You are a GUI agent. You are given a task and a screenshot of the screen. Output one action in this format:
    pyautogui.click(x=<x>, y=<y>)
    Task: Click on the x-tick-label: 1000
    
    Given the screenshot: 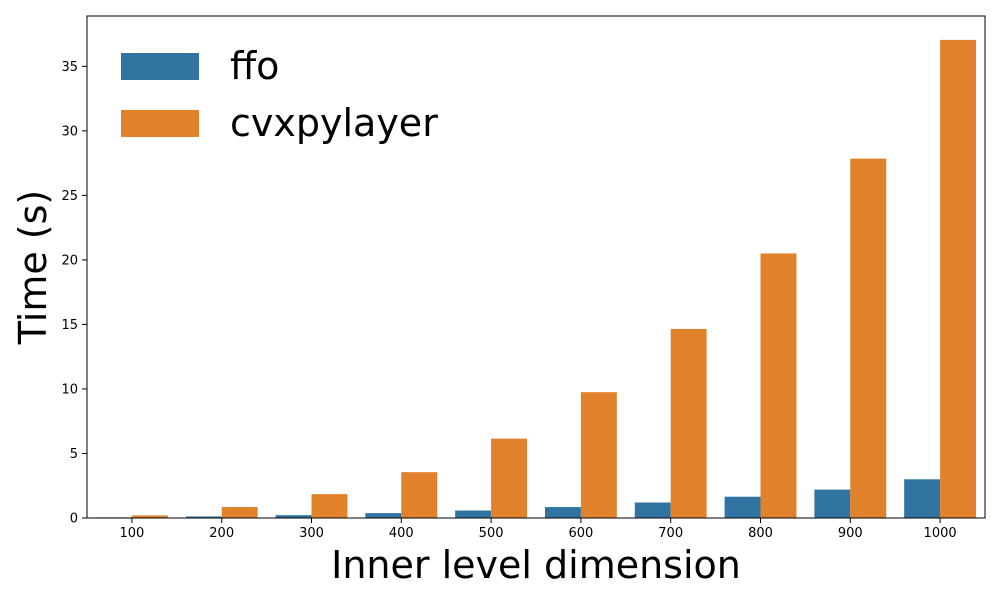 What is the action you would take?
    pyautogui.click(x=940, y=533)
    